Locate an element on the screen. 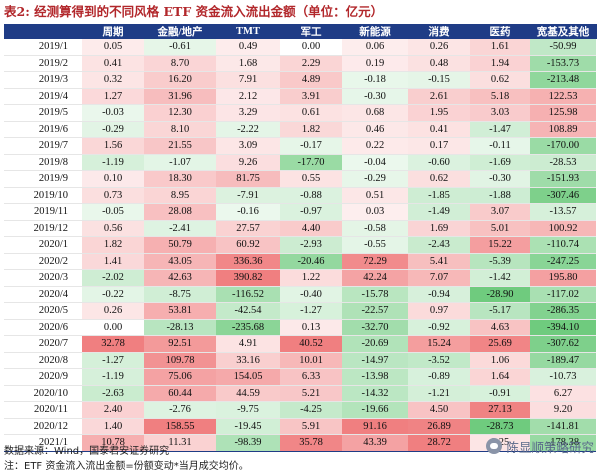 The height and width of the screenshot is (472, 600). cell-broad-other: -189.47 is located at coordinates (563, 360).